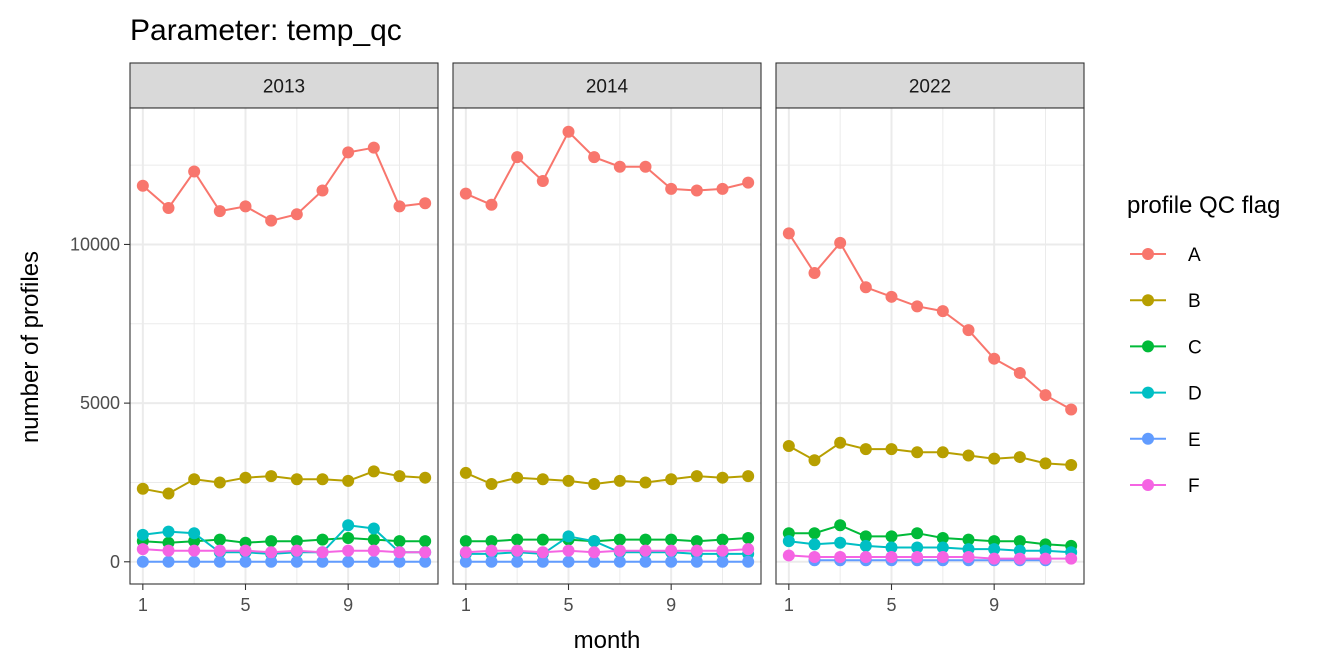 This screenshot has height=672, width=1344. I want to click on series-B, so click(607, 478).